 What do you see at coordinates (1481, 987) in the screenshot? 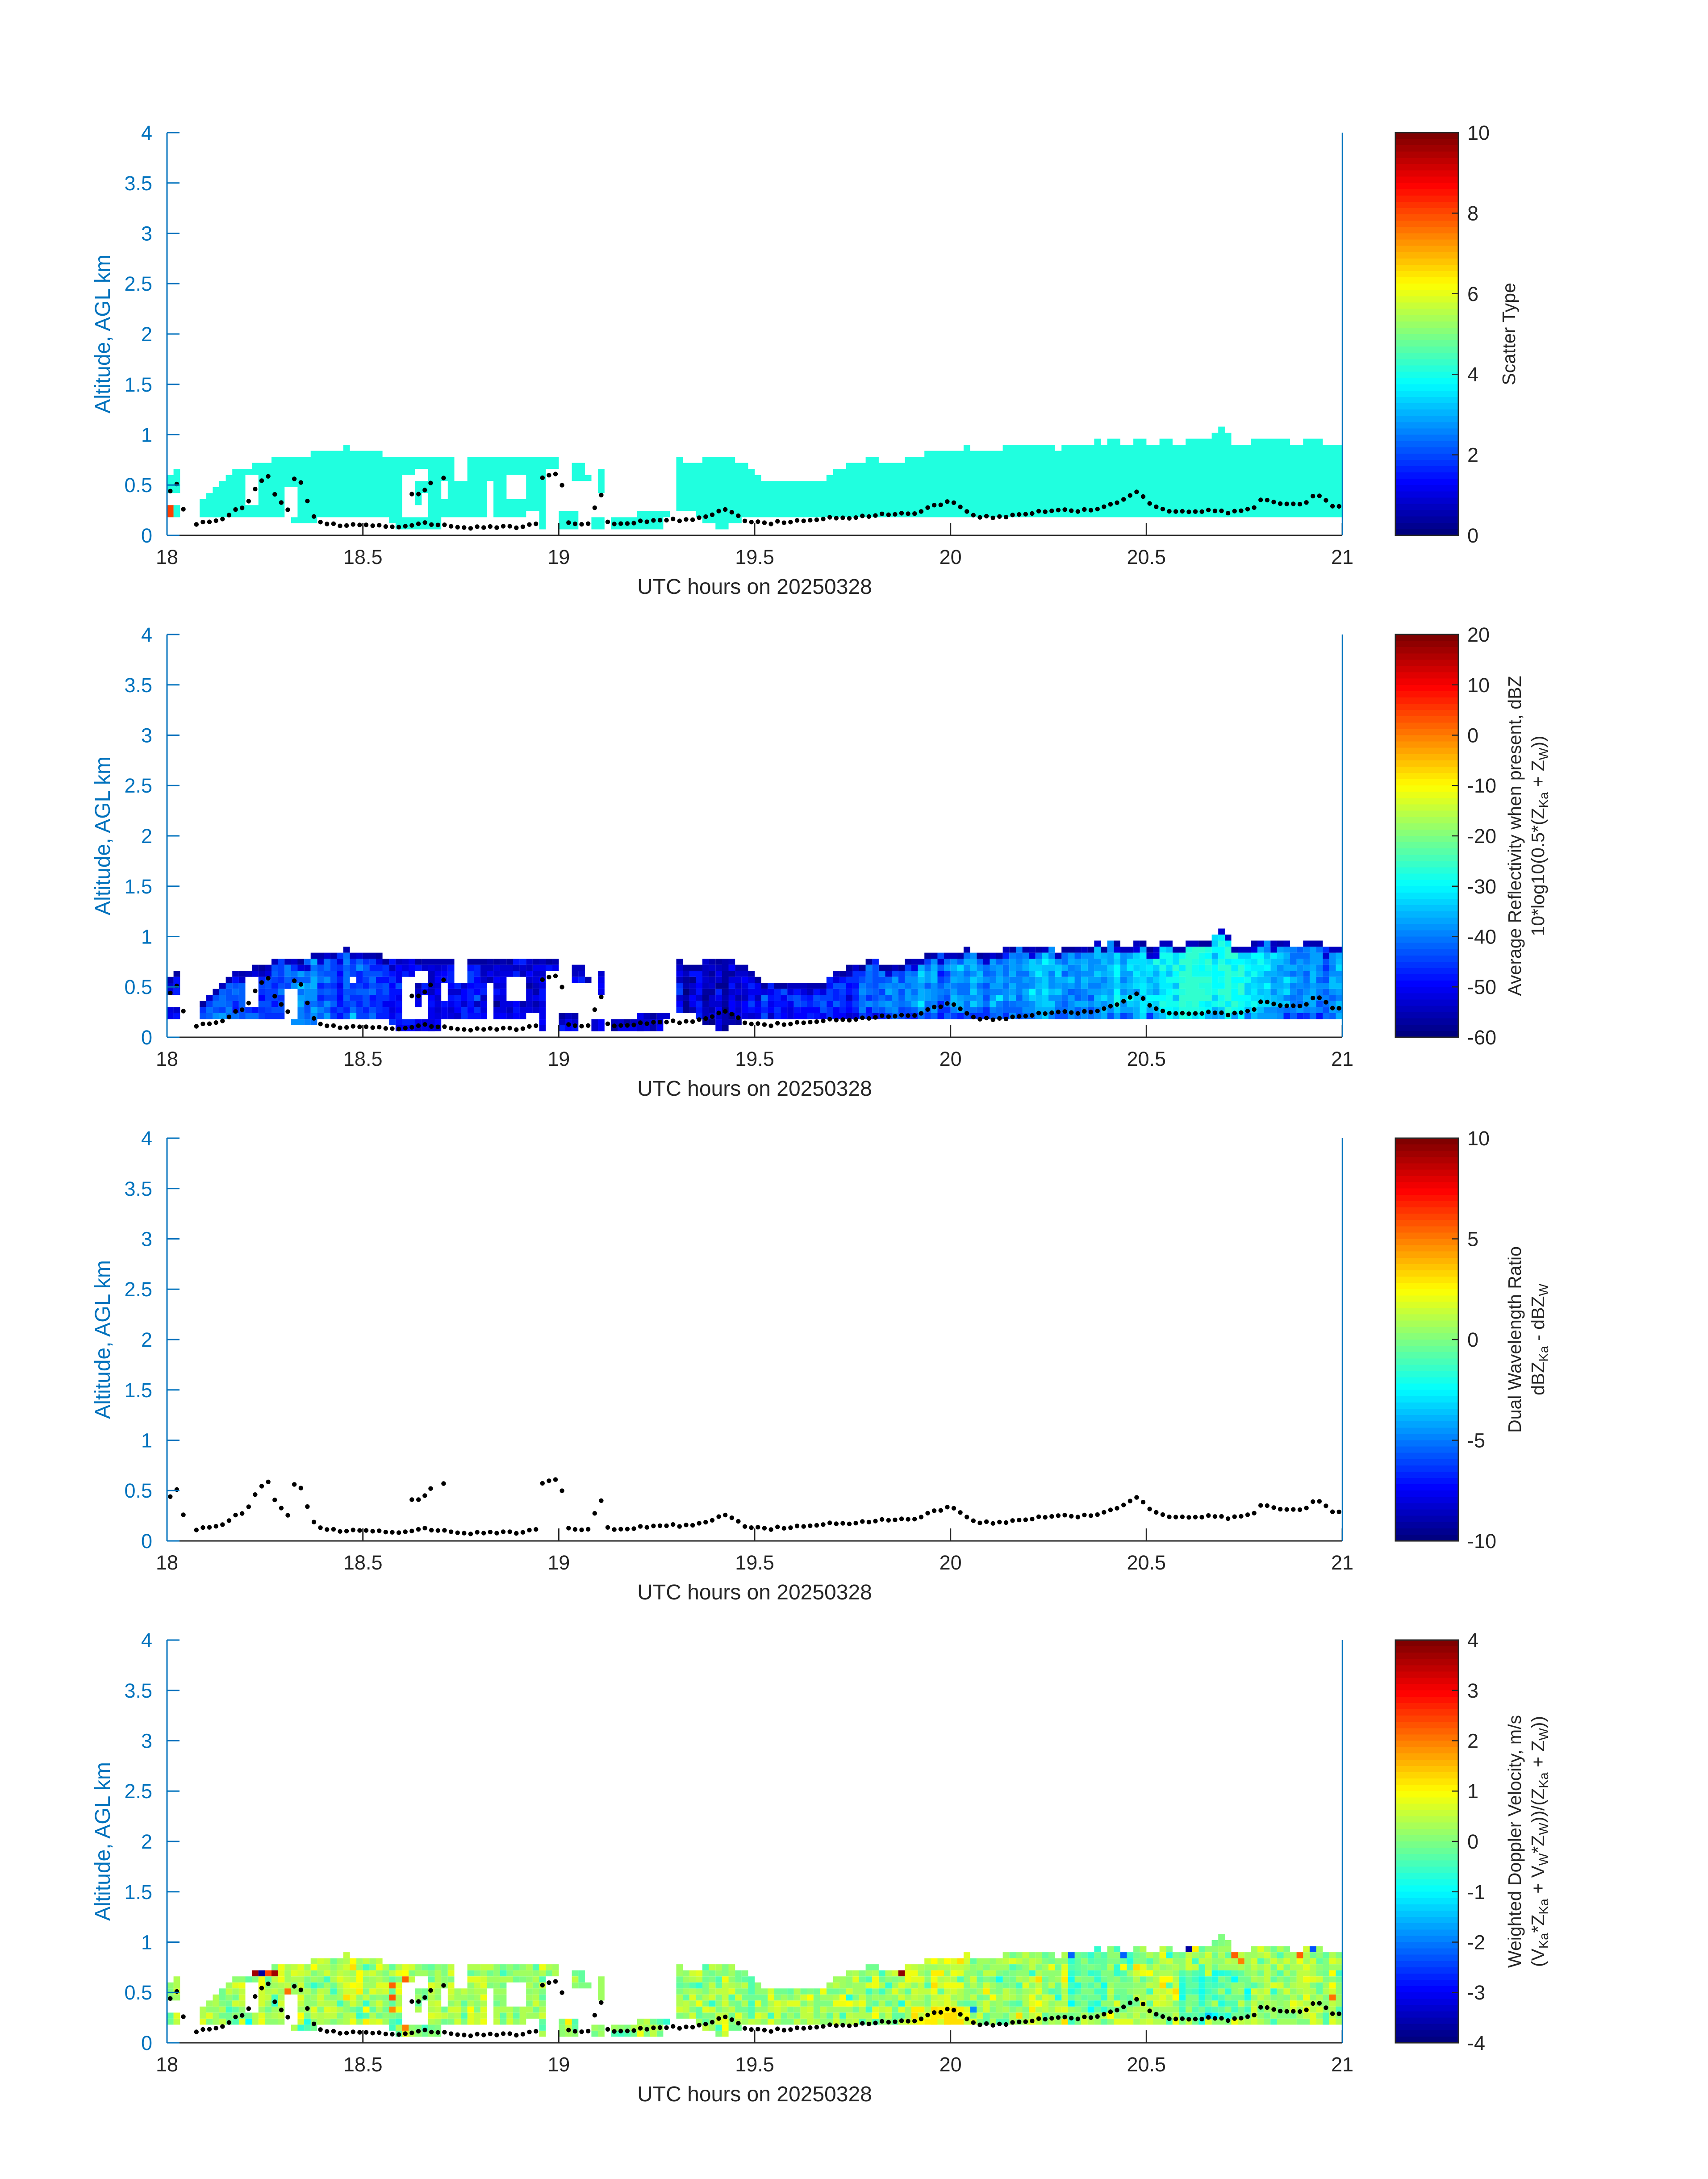
I see `svg-text: -50` at bounding box center [1481, 987].